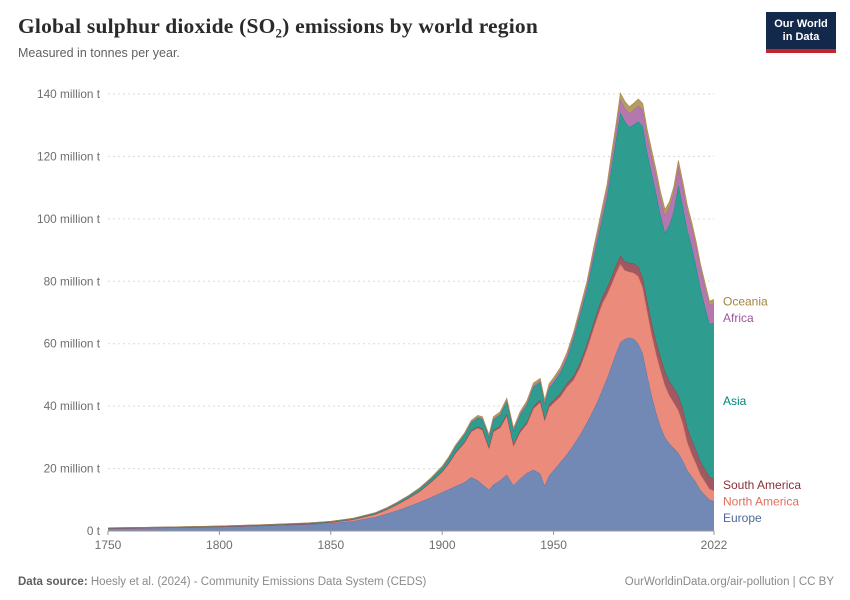 Image resolution: width=850 pixels, height=600 pixels. What do you see at coordinates (69, 156) in the screenshot?
I see `y-tick-label: 120 million t` at bounding box center [69, 156].